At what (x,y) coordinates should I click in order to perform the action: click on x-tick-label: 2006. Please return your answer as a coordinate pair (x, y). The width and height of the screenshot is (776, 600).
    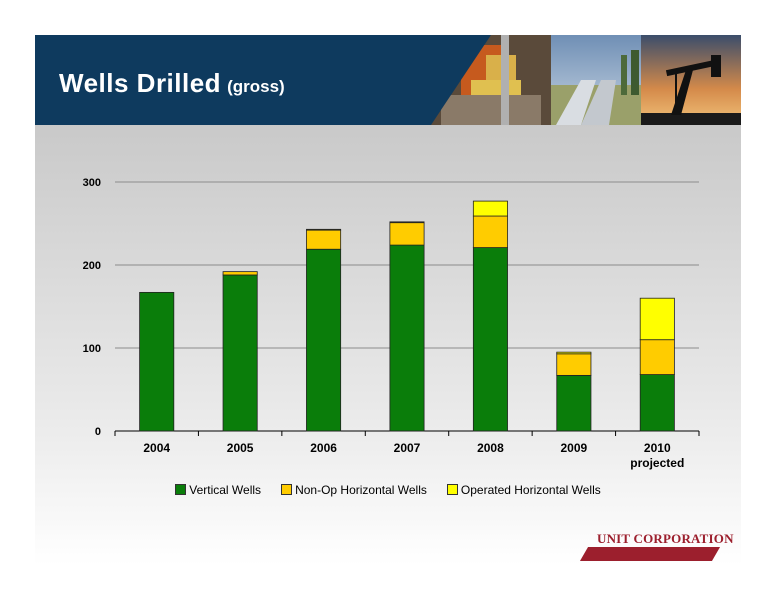
    Looking at the image, I should click on (323, 448).